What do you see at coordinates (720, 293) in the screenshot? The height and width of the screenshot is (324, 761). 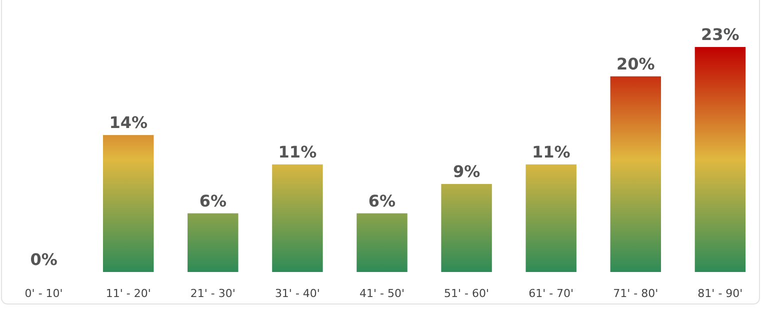 I see `x-tick-label: 81' - 90'` at bounding box center [720, 293].